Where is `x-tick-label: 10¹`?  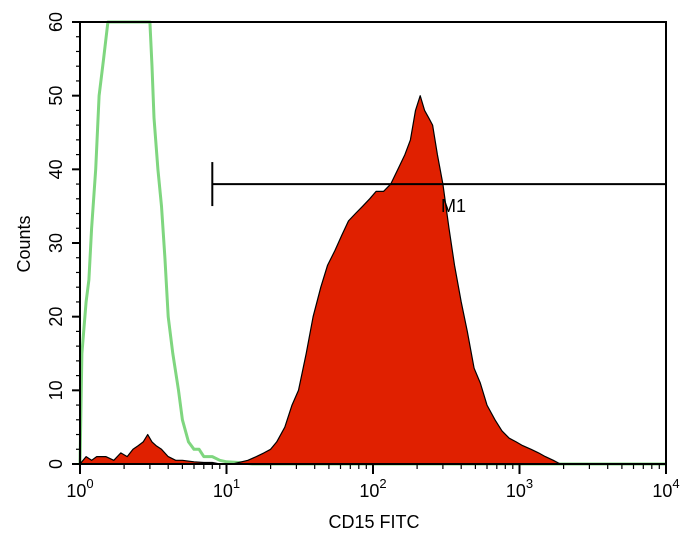
x-tick-label: 10¹ is located at coordinates (226, 488).